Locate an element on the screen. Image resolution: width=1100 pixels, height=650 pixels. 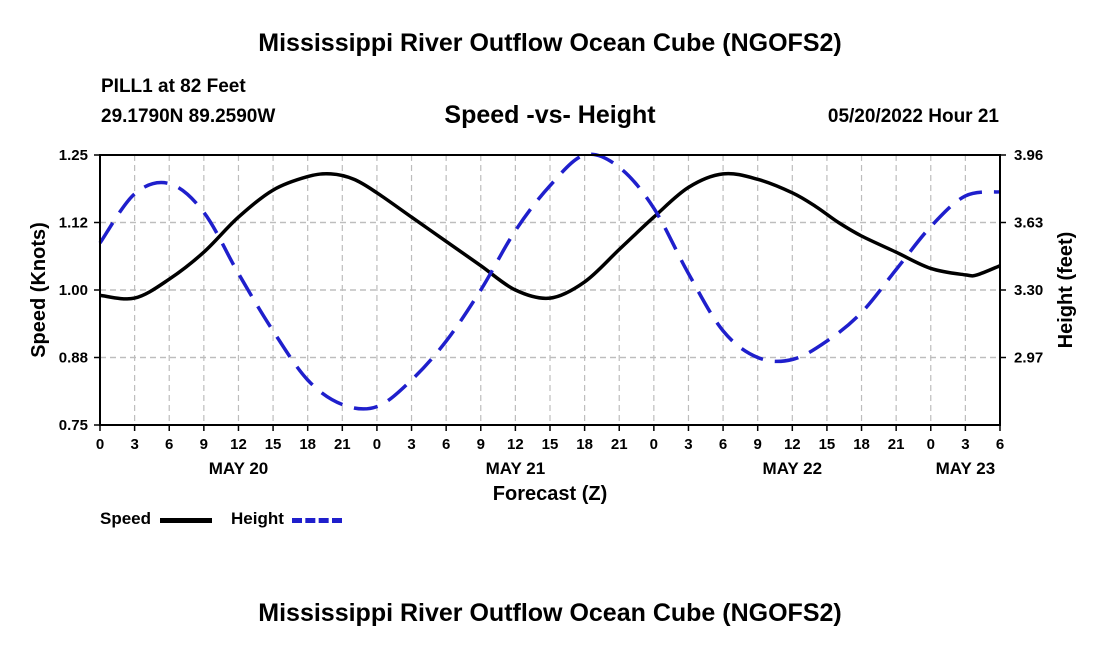
forecast-datetime: 05/20/2022 Hour 21 is located at coordinates (913, 116).